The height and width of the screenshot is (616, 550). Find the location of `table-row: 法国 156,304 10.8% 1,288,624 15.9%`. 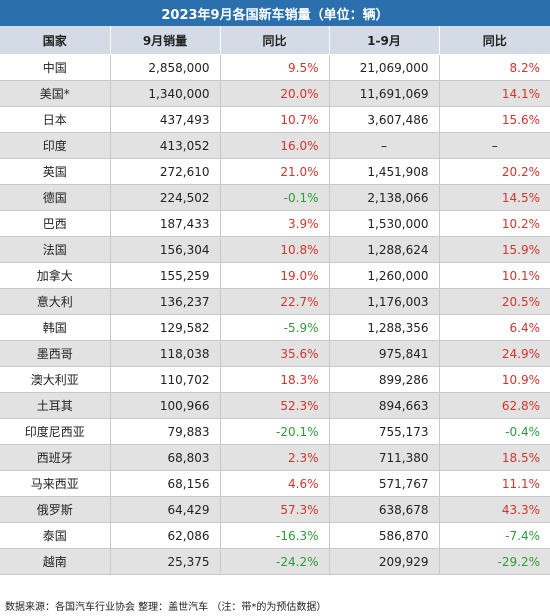

table-row: 法国 156,304 10.8% 1,288,624 15.9% is located at coordinates (275, 249).